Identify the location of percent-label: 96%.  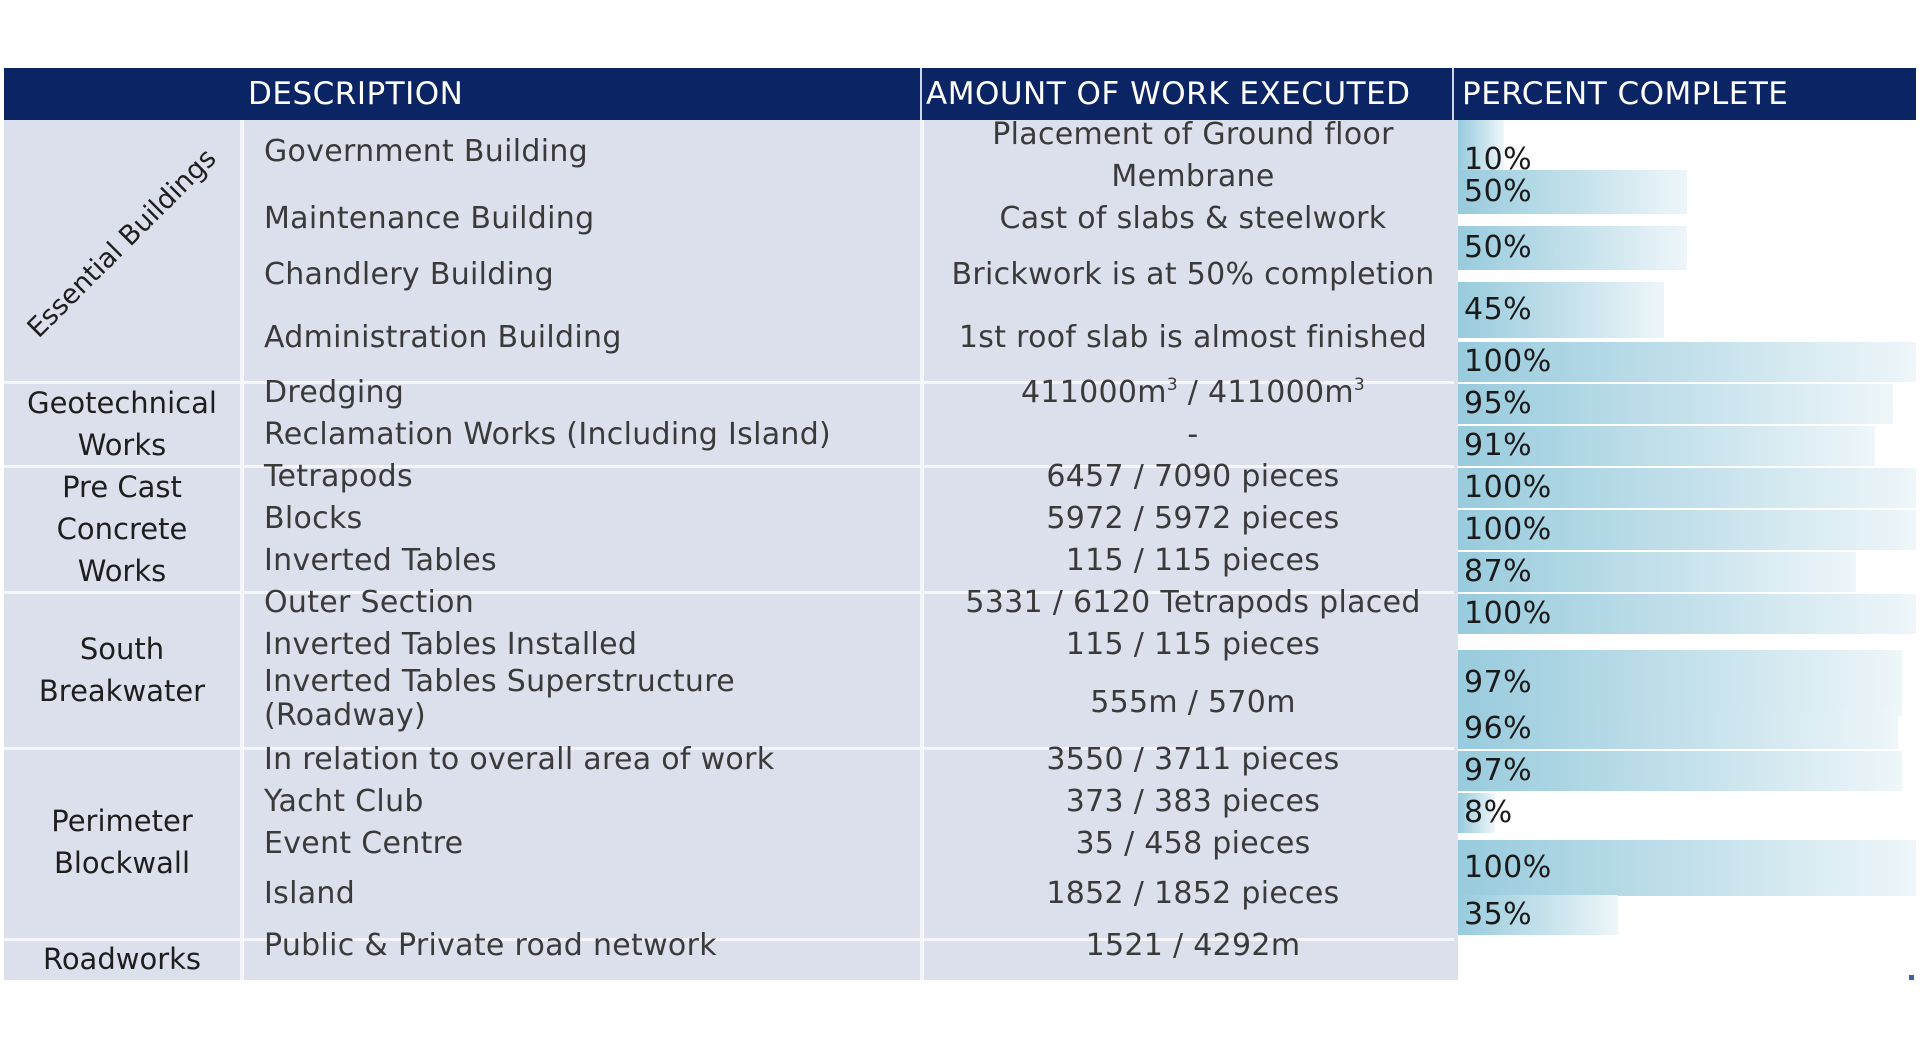
(1498, 728).